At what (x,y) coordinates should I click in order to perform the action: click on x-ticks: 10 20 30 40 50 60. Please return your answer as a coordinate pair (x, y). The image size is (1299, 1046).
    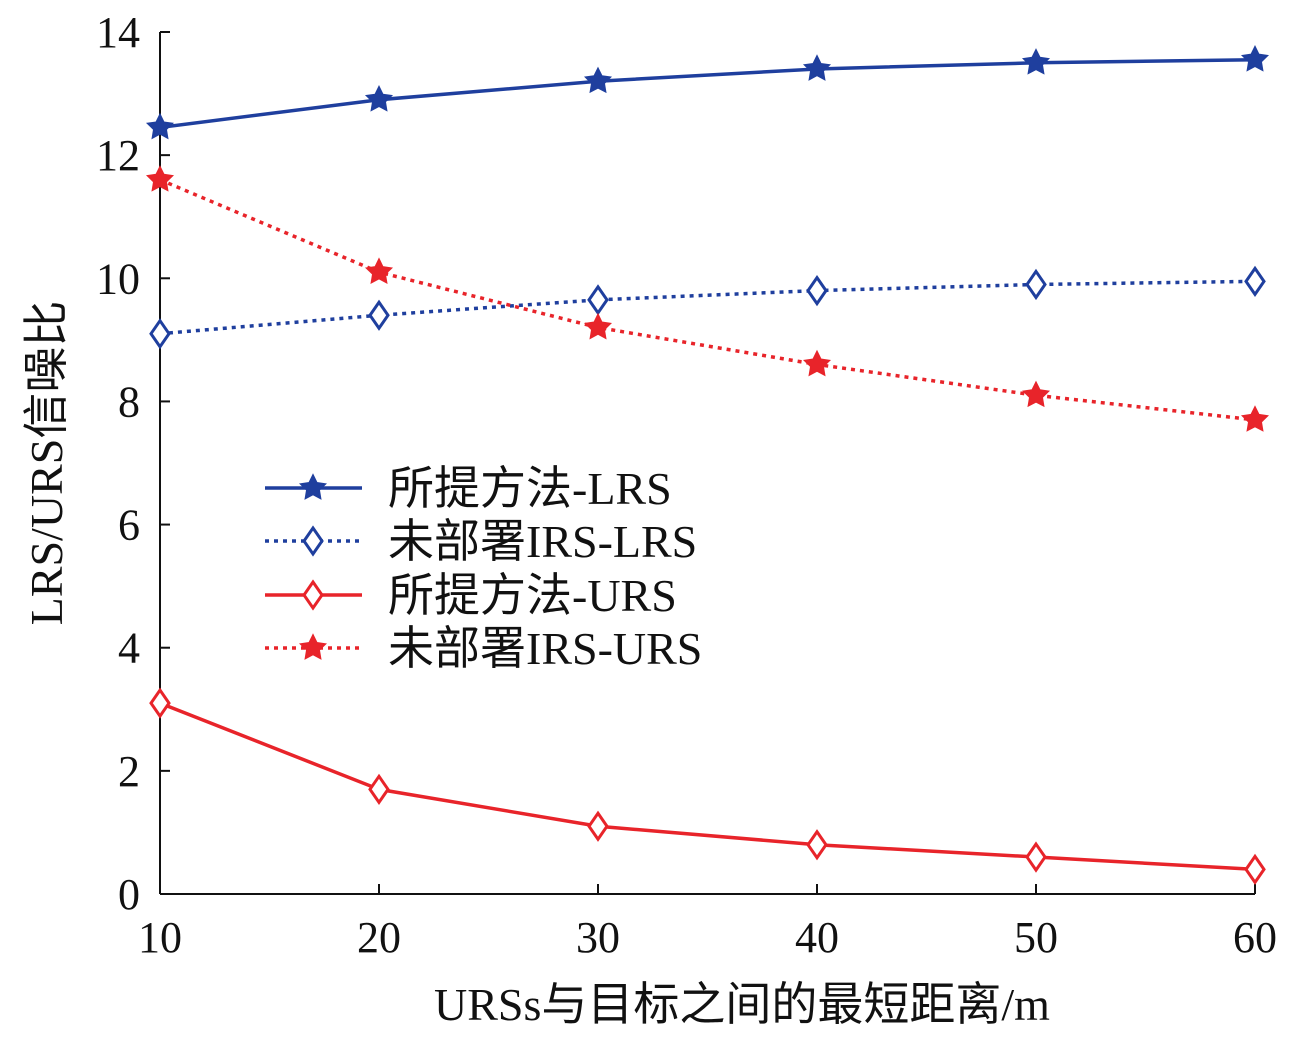
    Looking at the image, I should click on (707, 923).